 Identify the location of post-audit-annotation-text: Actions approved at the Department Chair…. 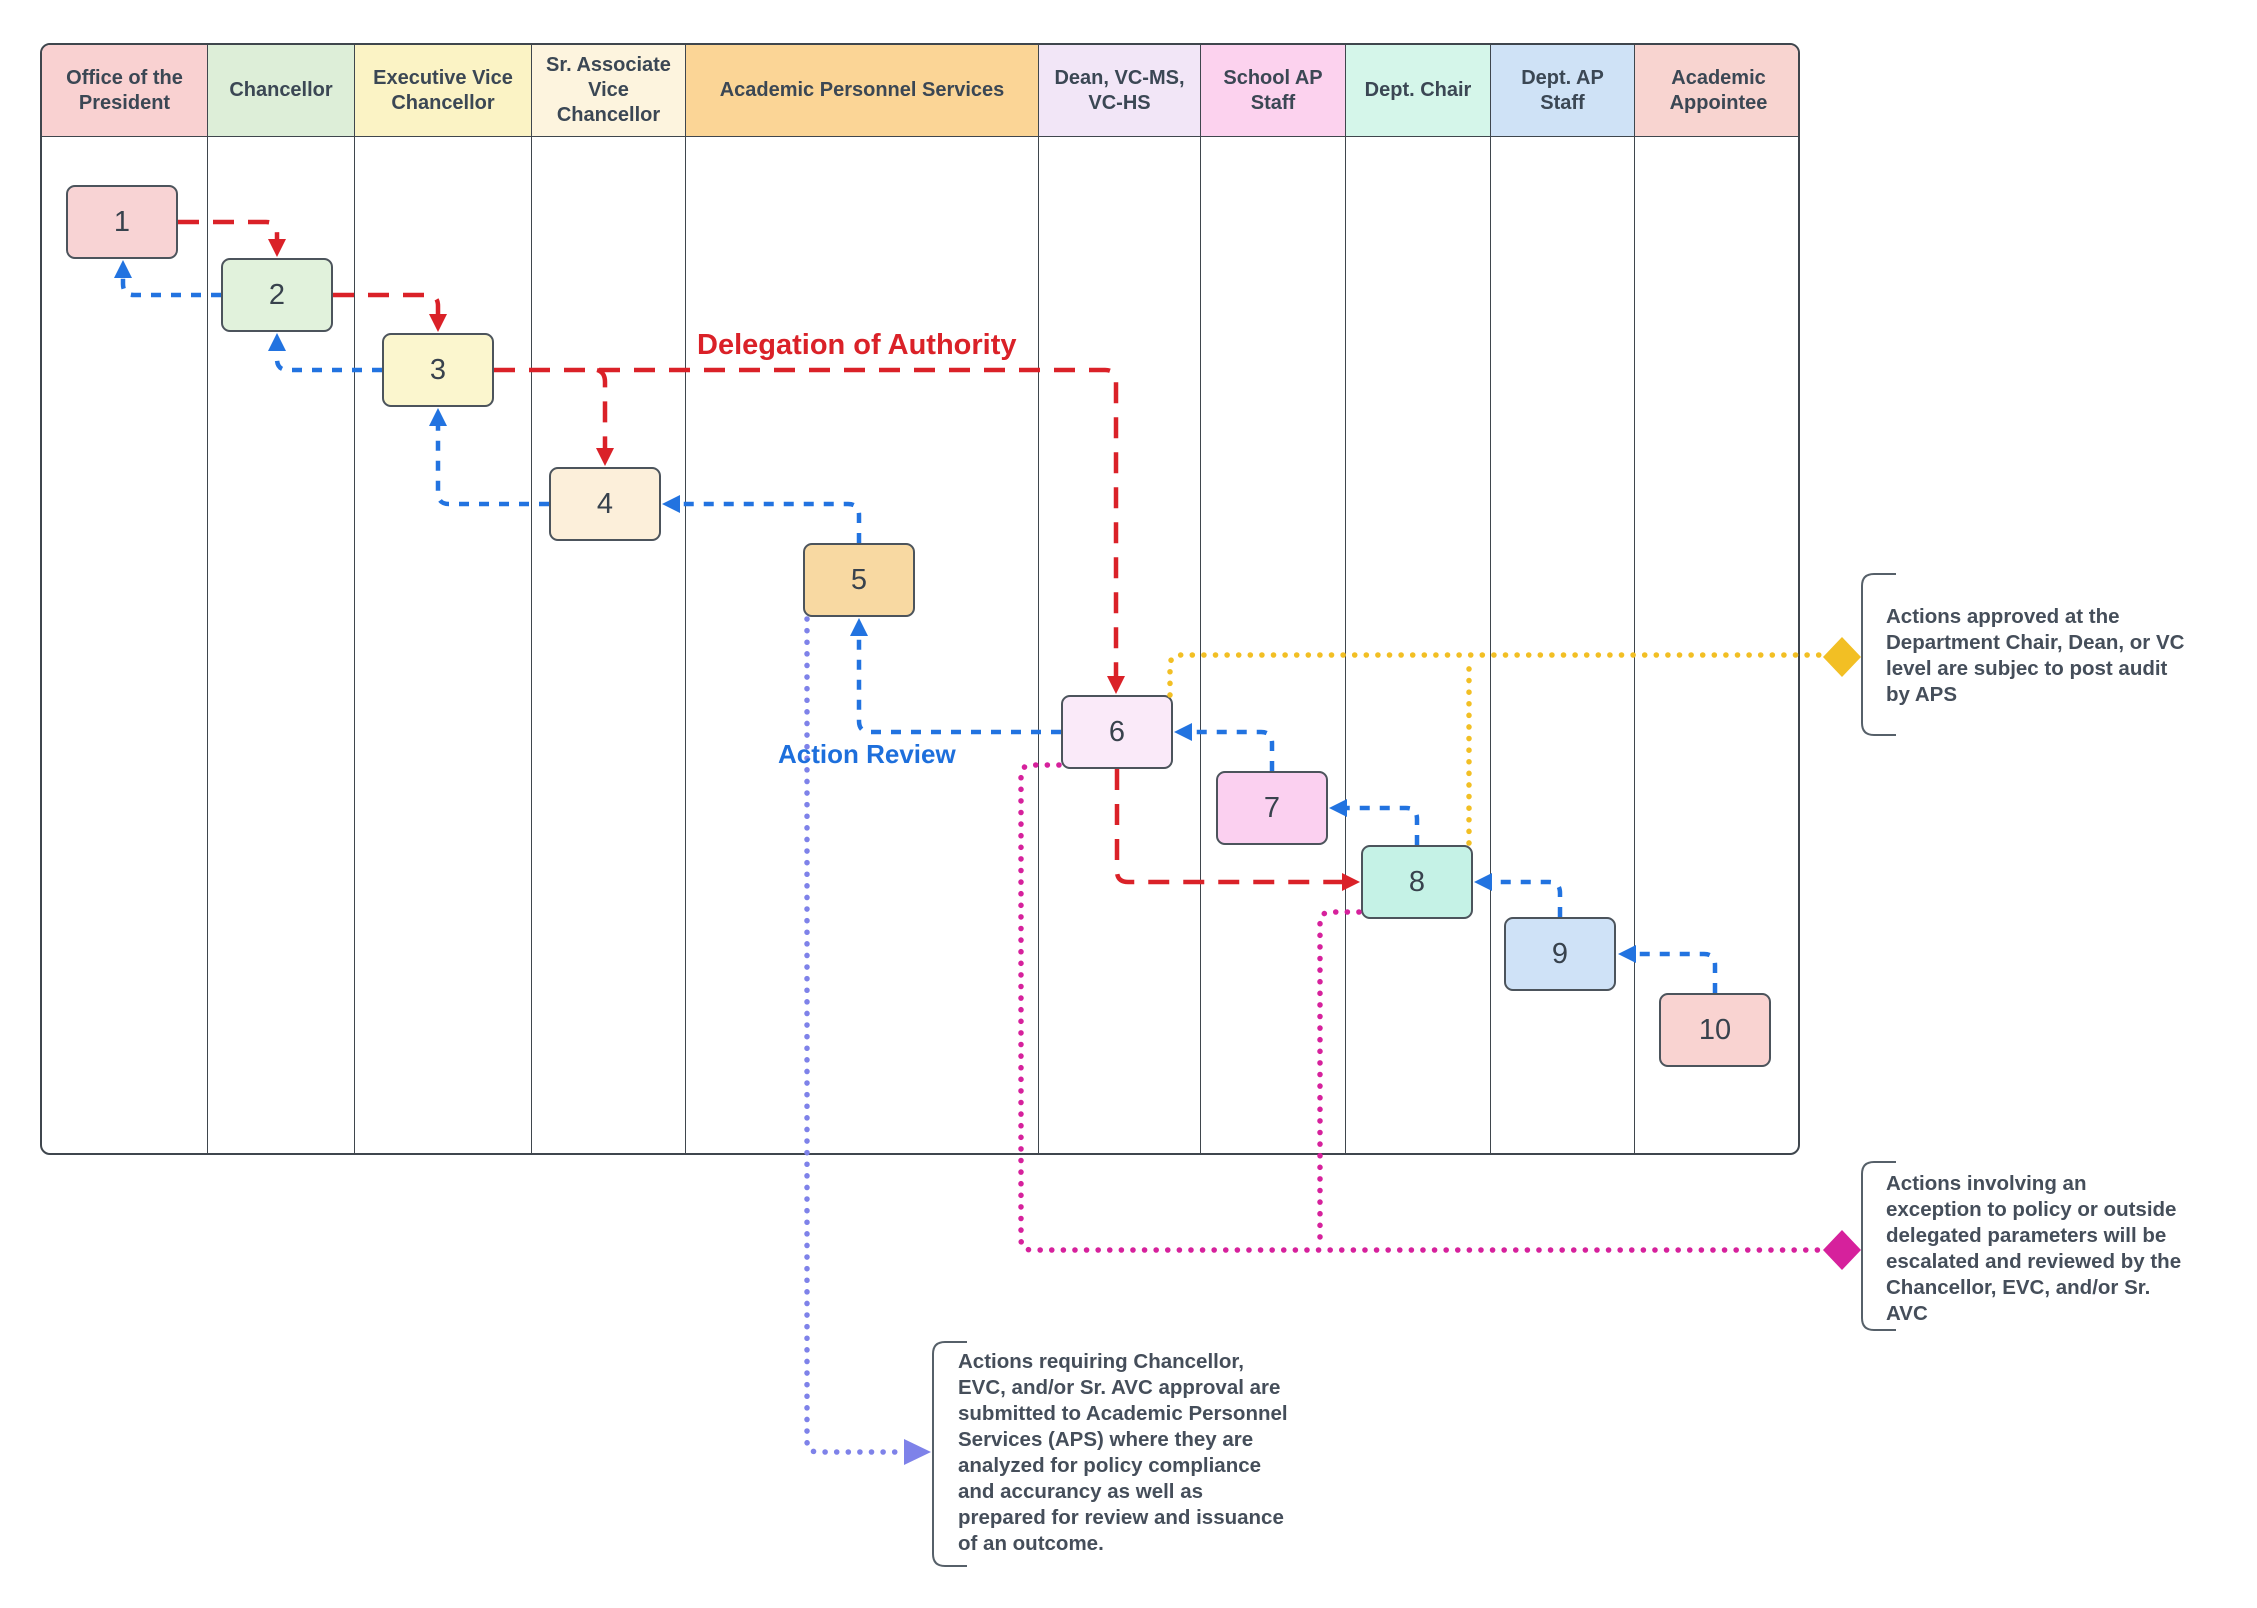
(2035, 655).